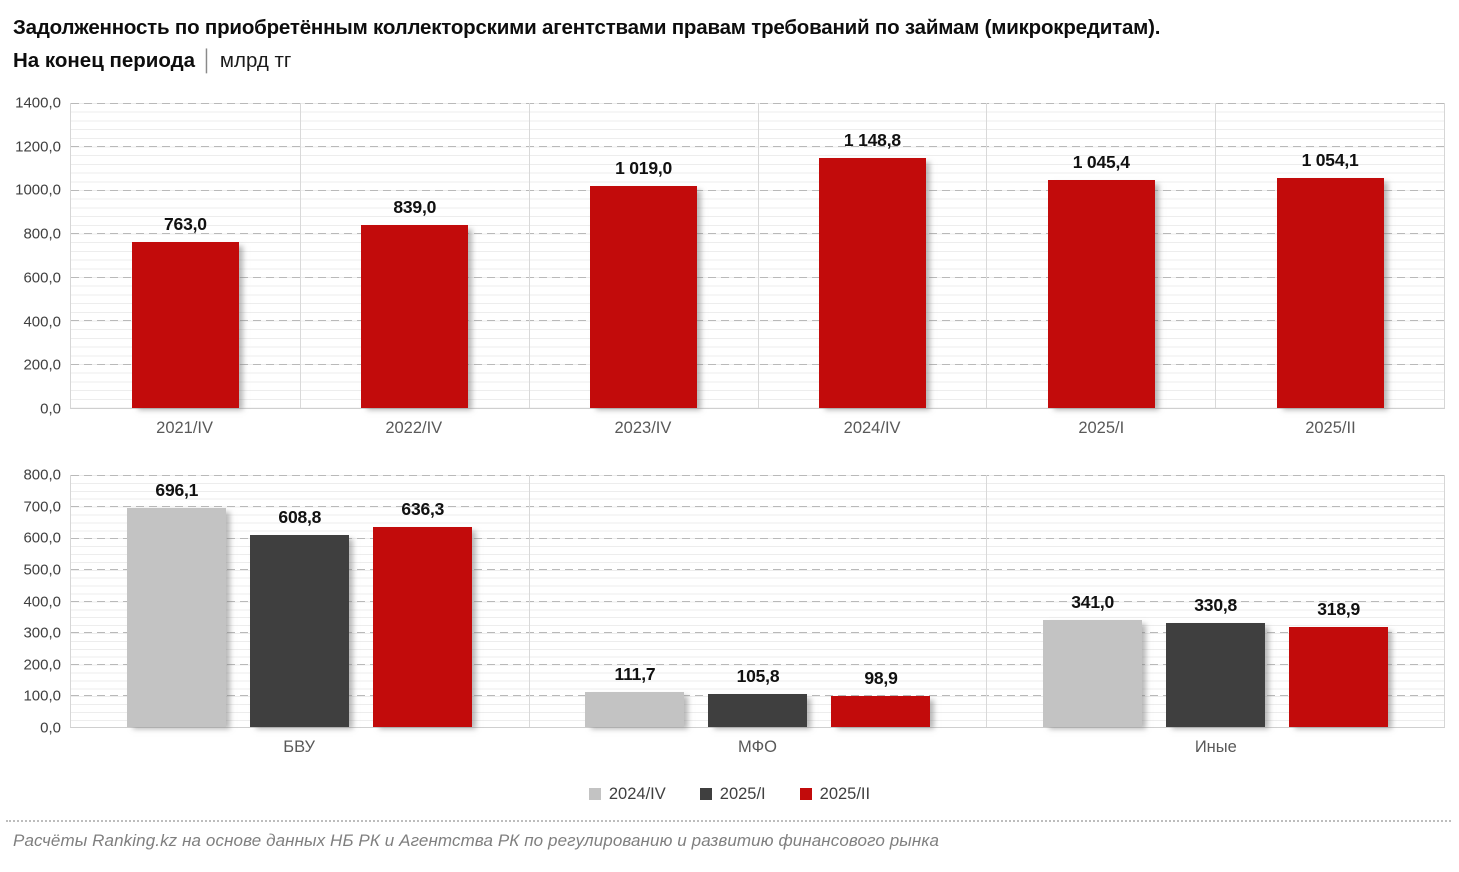  What do you see at coordinates (1101, 428) in the screenshot?
I see `x-tick-label: 2025/I` at bounding box center [1101, 428].